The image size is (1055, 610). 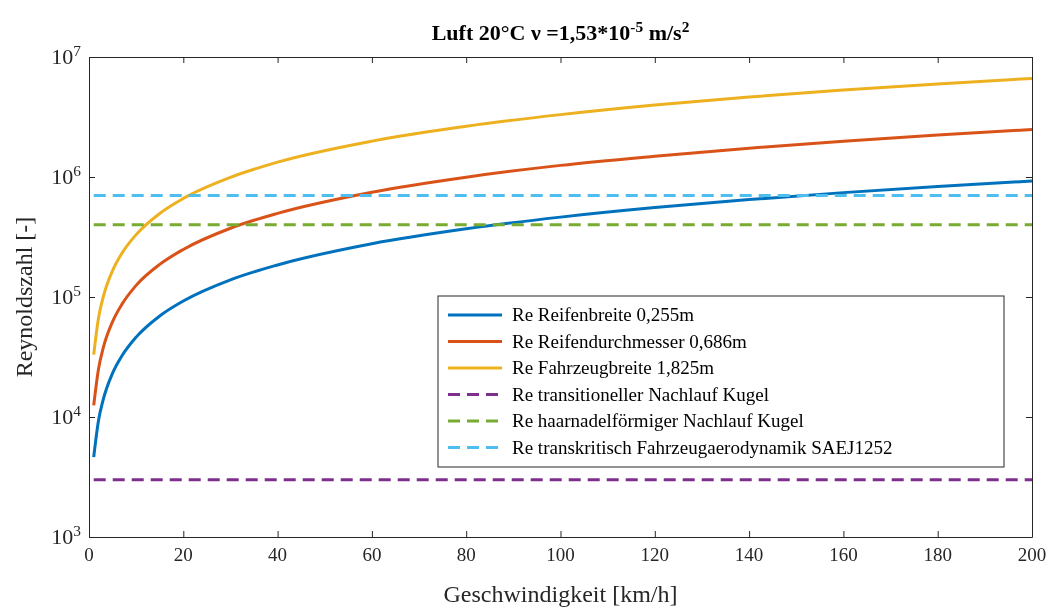 I want to click on y-tick-label: 10$^{3}$, so click(x=66, y=535).